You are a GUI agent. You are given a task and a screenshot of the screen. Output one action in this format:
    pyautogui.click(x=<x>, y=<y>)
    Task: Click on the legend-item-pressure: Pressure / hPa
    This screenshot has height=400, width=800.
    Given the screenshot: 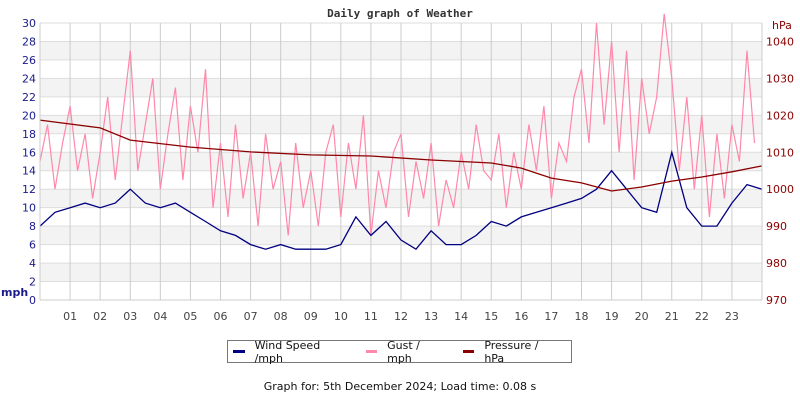 What is the action you would take?
    pyautogui.click(x=510, y=351)
    